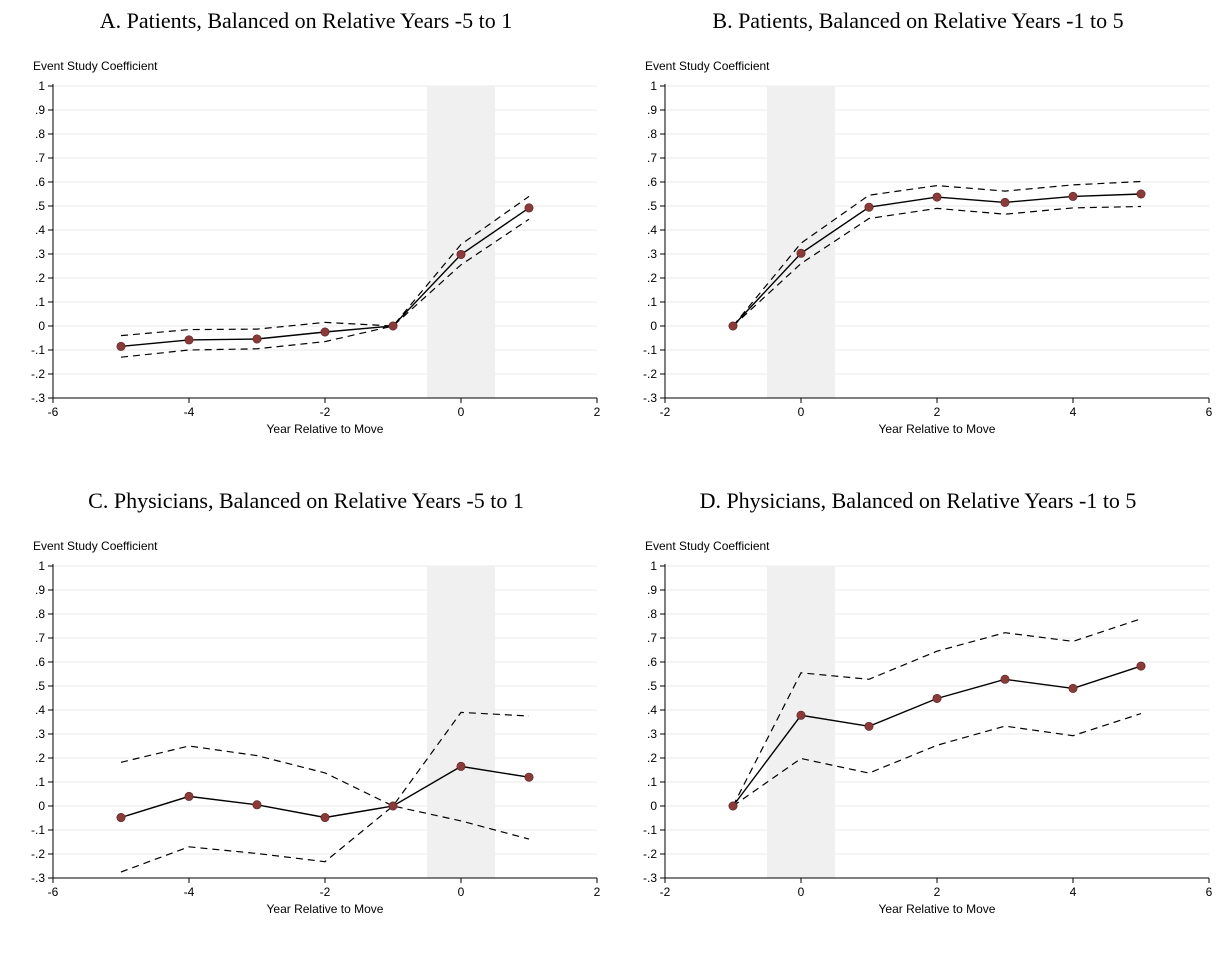  Describe the element at coordinates (937, 412) in the screenshot. I see `x-tick-label: 2` at that location.